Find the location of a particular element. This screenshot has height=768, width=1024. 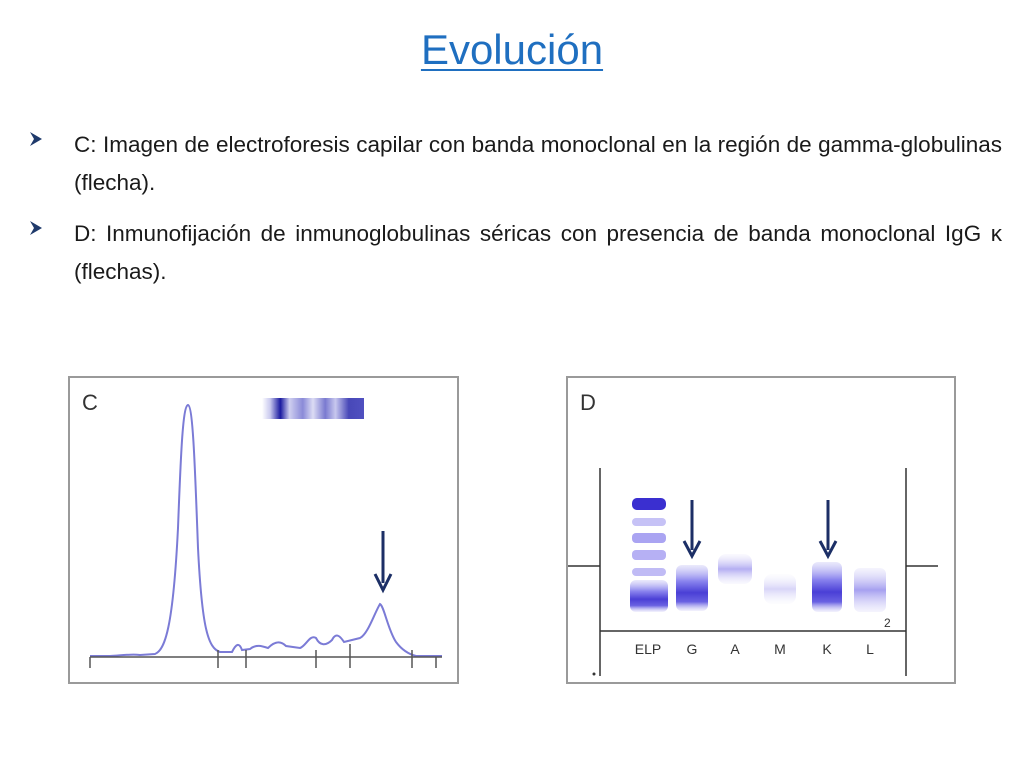

slide-title: Evolución is located at coordinates (512, 49).